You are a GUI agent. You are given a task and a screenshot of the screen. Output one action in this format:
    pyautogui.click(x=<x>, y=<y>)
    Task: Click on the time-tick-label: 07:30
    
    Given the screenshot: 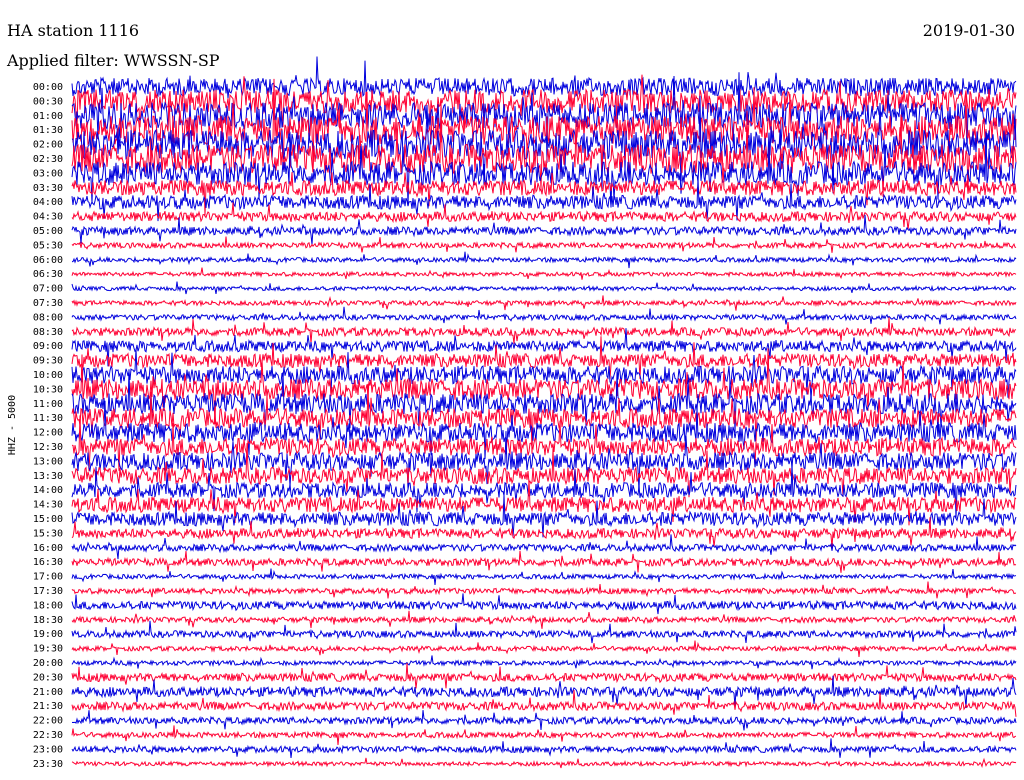 What is the action you would take?
    pyautogui.click(x=48, y=303)
    